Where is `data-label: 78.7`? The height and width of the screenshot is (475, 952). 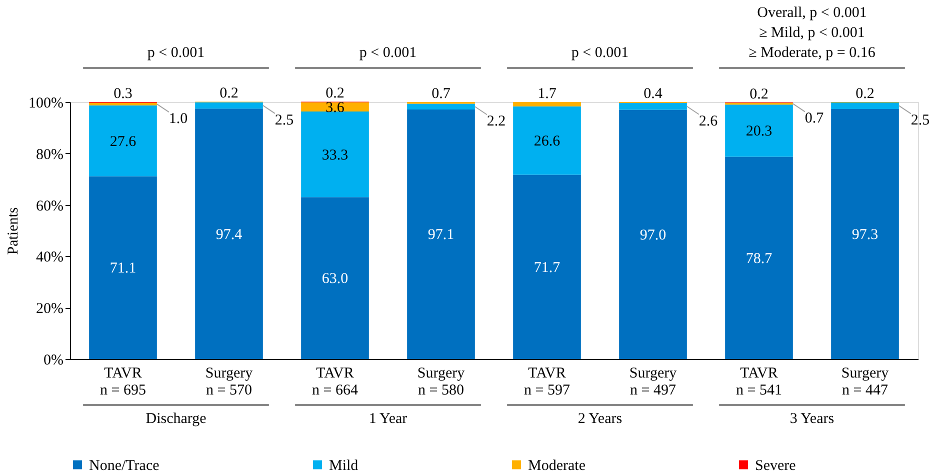
data-label: 78.7 is located at coordinates (759, 258).